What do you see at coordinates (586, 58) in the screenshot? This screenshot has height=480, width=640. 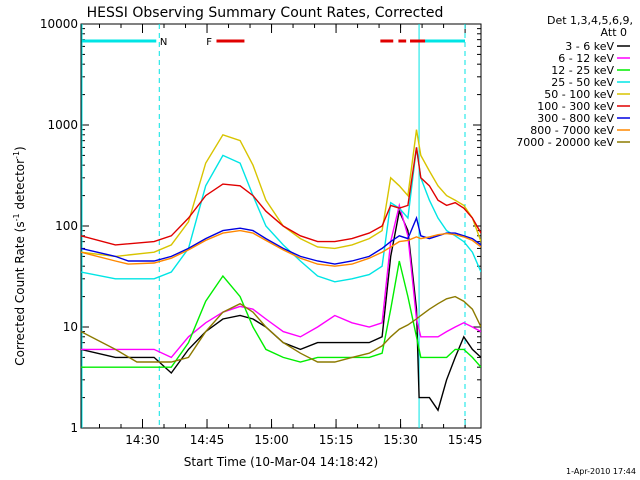 I see `legend-label: 6 - 12 keV` at bounding box center [586, 58].